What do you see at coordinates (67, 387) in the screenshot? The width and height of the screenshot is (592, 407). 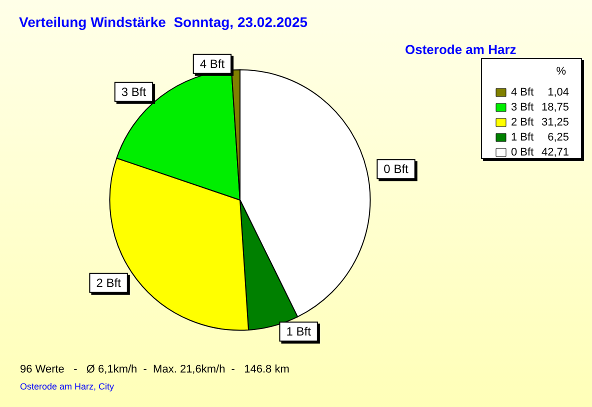 I see `text: Osterode am Harz, City` at bounding box center [67, 387].